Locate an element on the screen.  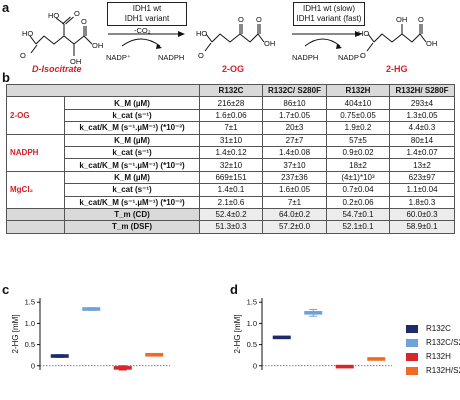
table-cell: 51.3±0.3 is located at coordinates (231, 227).